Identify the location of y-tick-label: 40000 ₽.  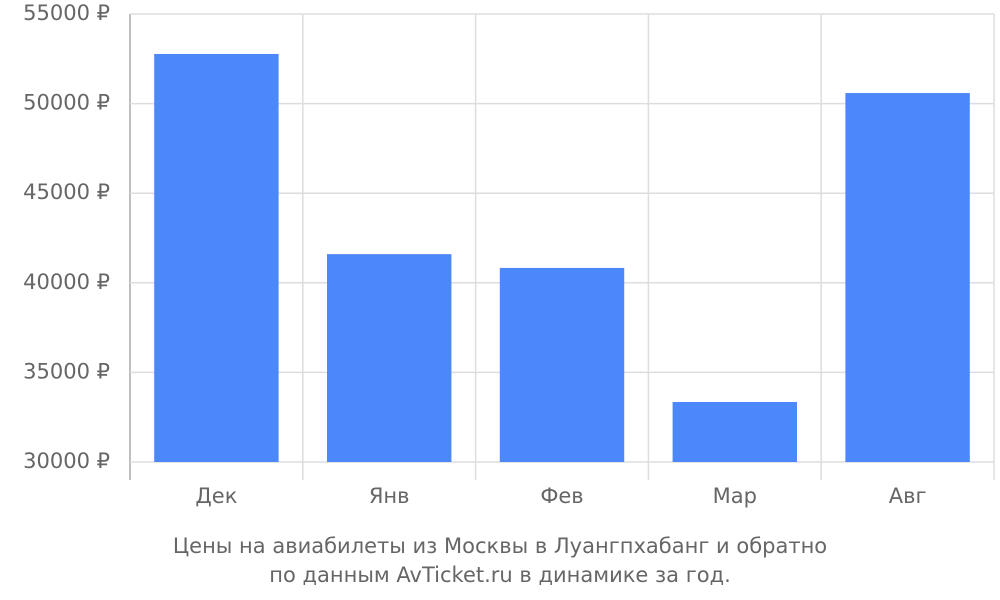
(66, 282).